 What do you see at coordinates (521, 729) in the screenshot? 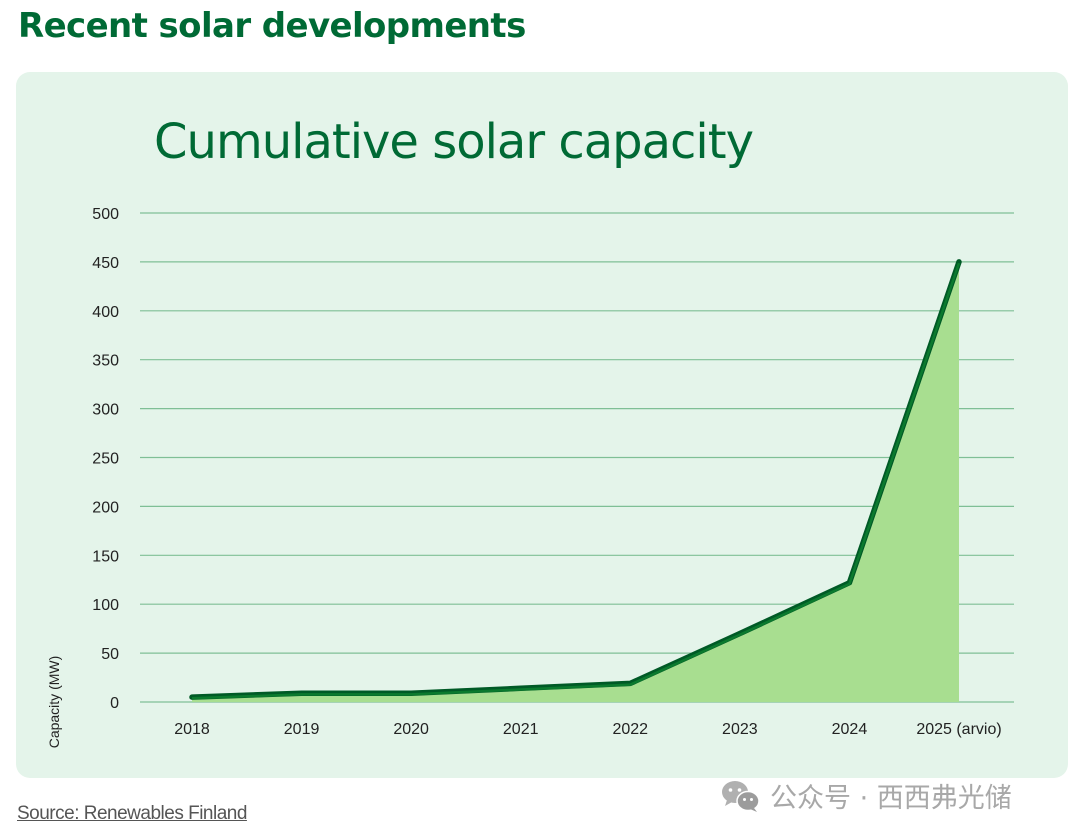
I see `x-tick-label: 2021` at bounding box center [521, 729].